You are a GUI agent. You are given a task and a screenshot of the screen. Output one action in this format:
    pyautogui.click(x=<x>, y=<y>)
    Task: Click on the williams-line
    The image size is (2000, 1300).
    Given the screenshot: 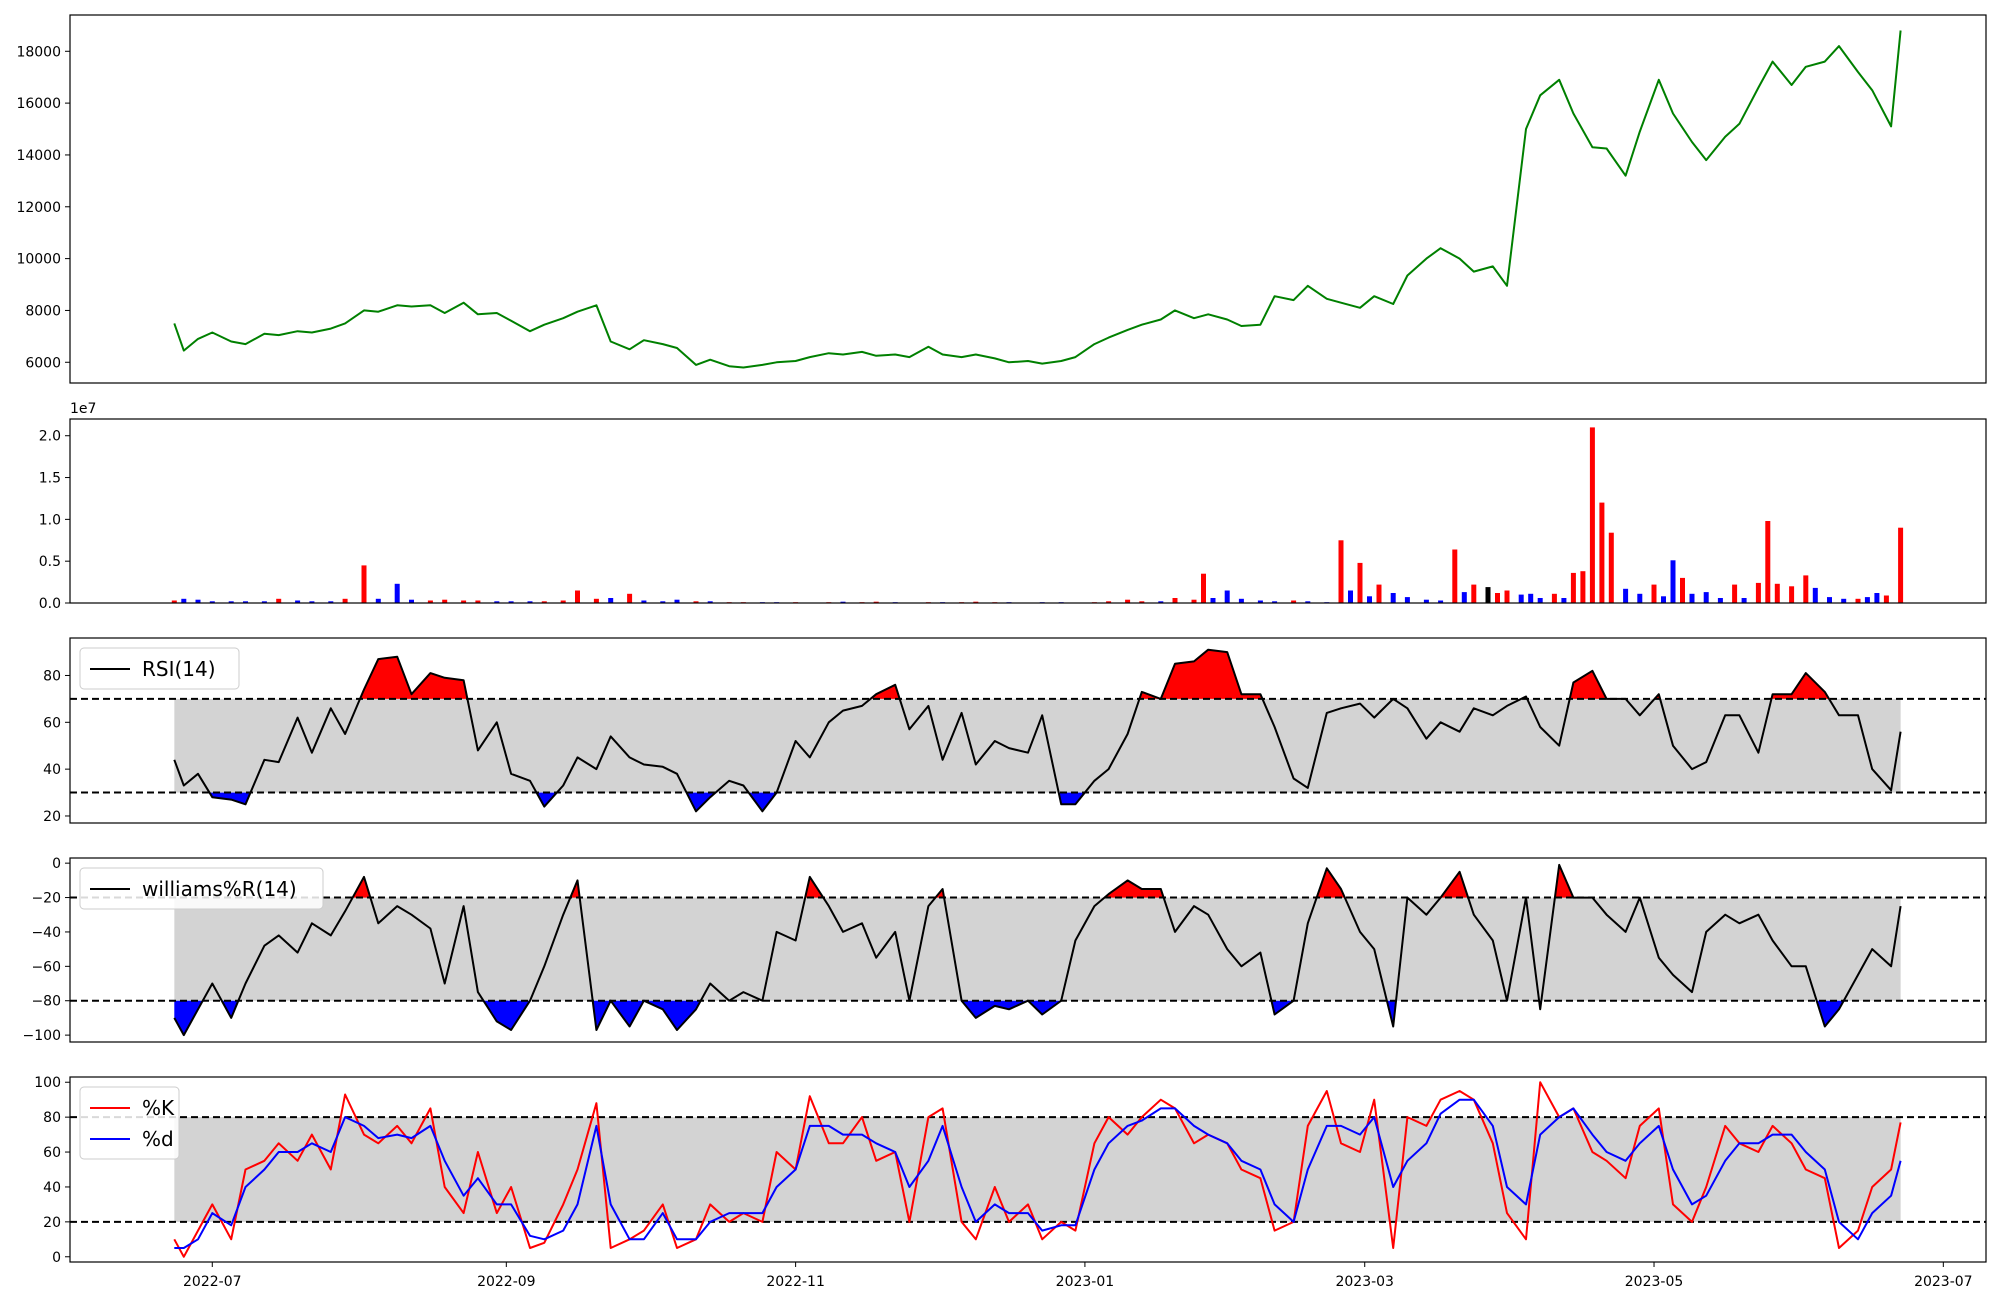 What is the action you would take?
    pyautogui.click(x=1037, y=950)
    